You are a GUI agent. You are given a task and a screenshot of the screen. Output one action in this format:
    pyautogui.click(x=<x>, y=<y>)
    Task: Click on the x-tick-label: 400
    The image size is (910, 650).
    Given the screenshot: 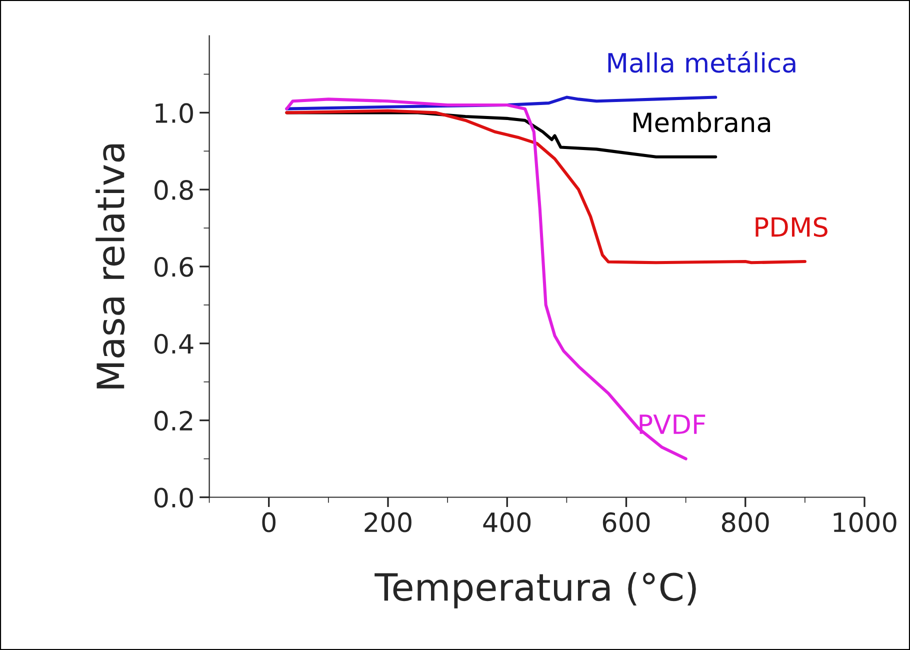 What is the action you would take?
    pyautogui.click(x=507, y=522)
    